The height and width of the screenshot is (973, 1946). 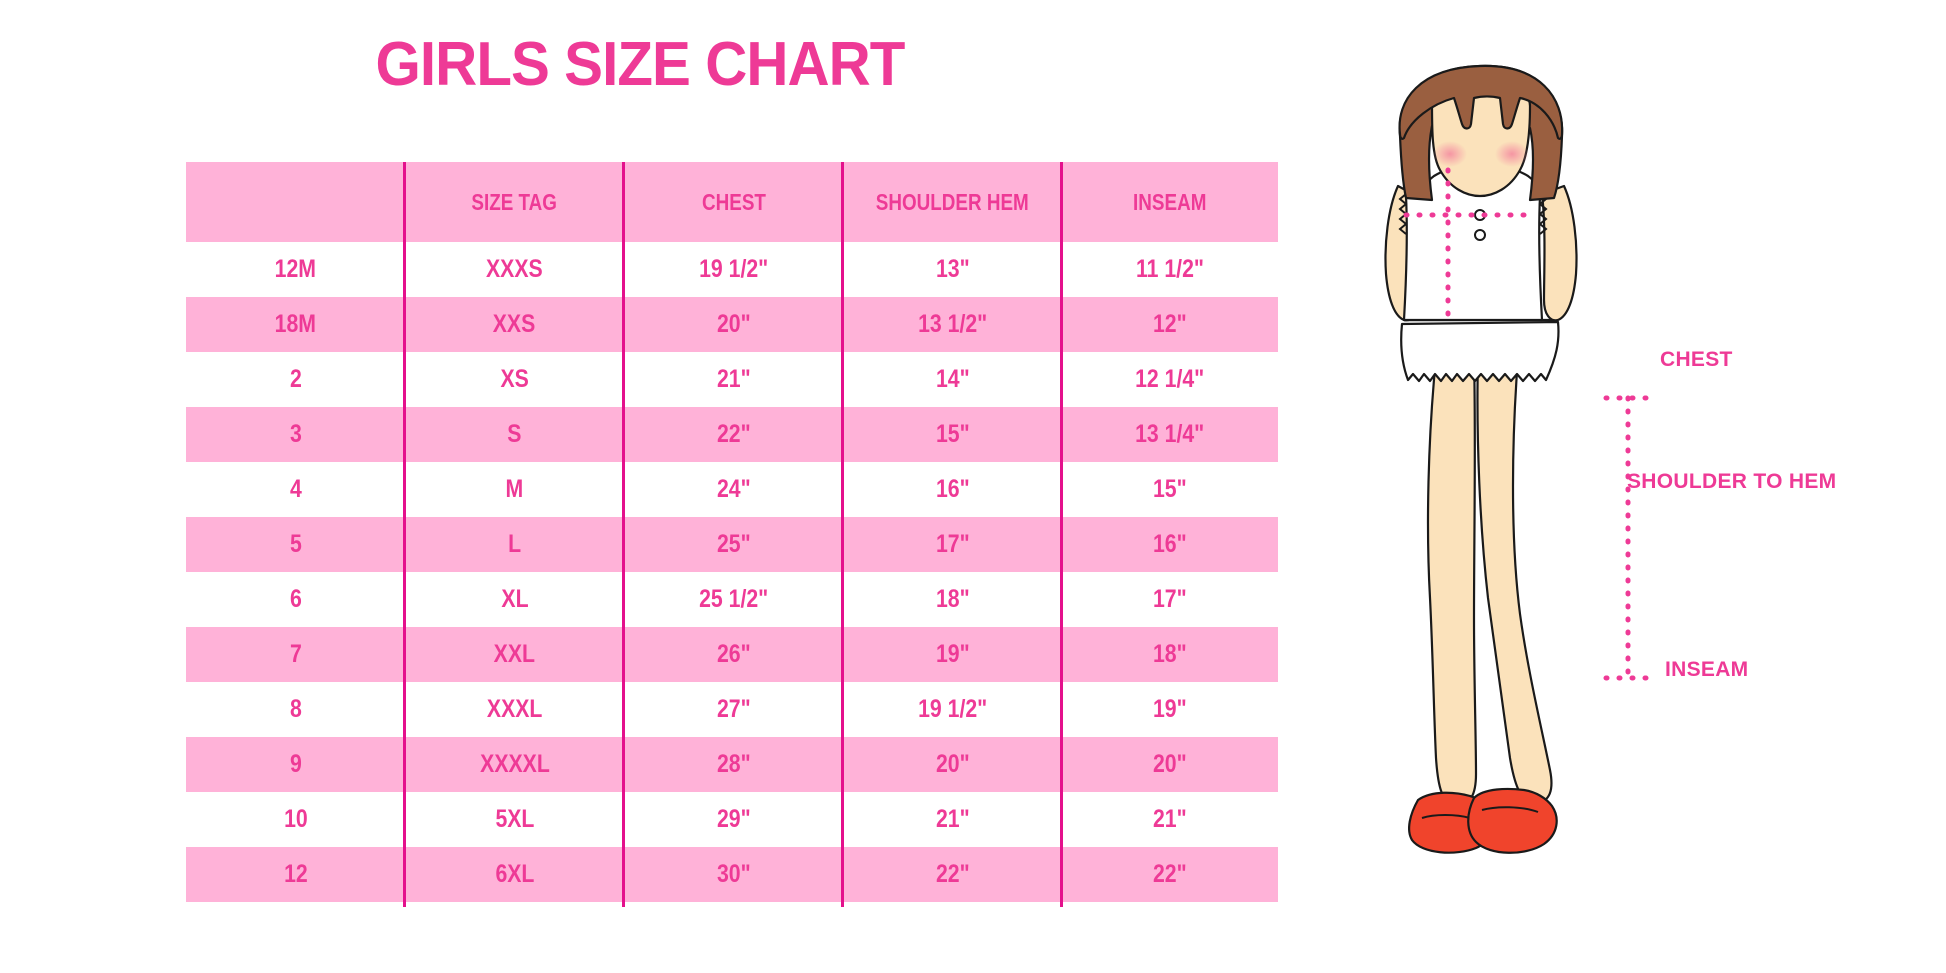 What do you see at coordinates (1170, 269) in the screenshot?
I see `cell-inseam: 11 1/2"` at bounding box center [1170, 269].